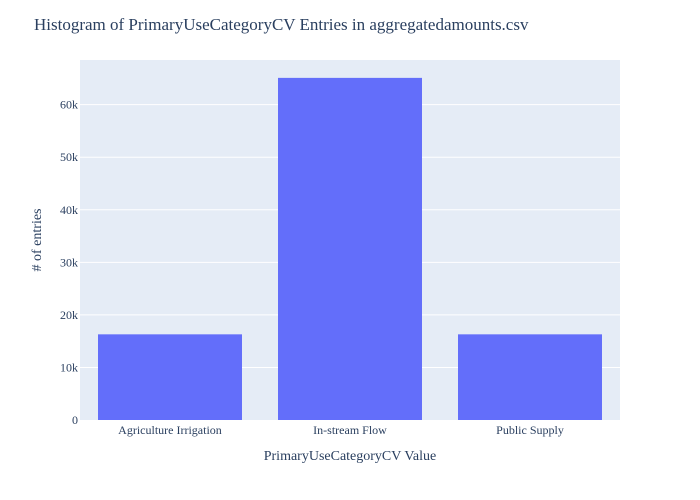 This screenshot has height=500, width=700. I want to click on y-tick-label: 50k, so click(69, 157).